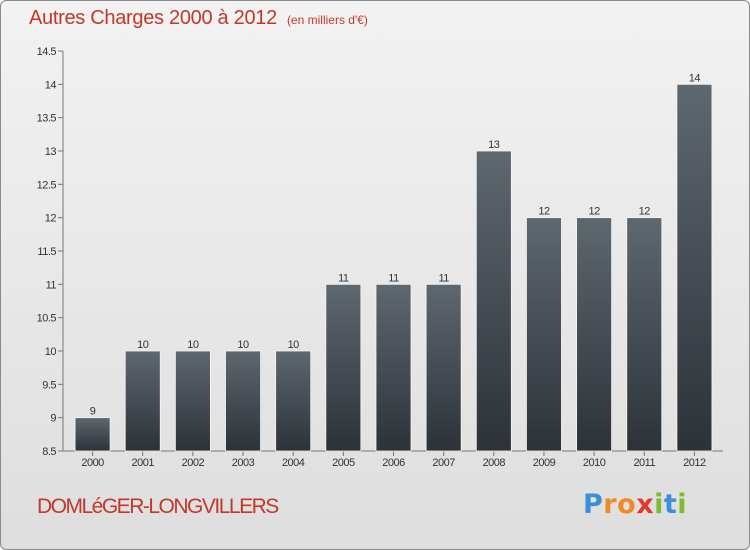  Describe the element at coordinates (93, 412) in the screenshot. I see `data-label: 9` at that location.